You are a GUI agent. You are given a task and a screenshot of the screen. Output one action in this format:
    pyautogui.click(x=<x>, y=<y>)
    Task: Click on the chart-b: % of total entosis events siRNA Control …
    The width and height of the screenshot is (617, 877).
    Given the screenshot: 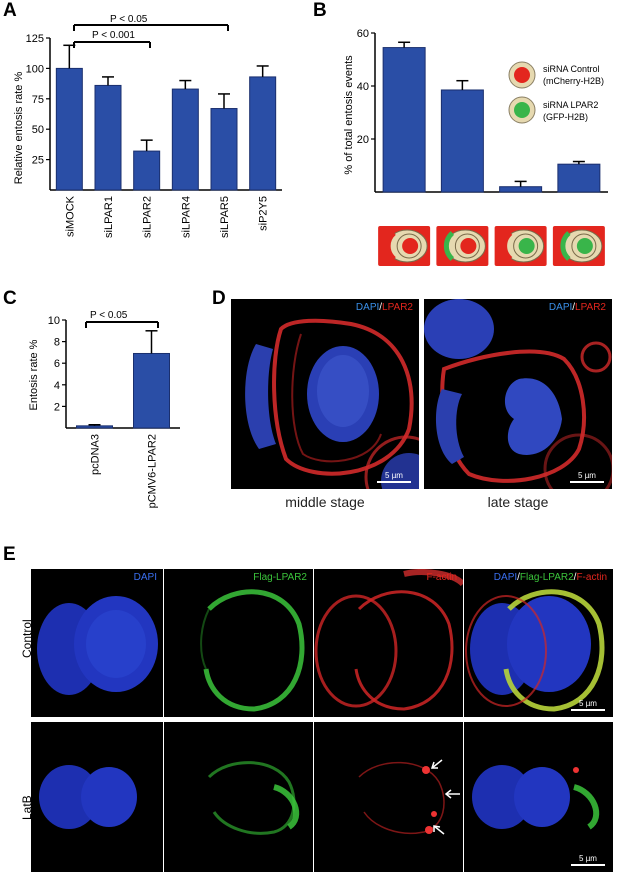 What is the action you would take?
    pyautogui.click(x=475, y=147)
    